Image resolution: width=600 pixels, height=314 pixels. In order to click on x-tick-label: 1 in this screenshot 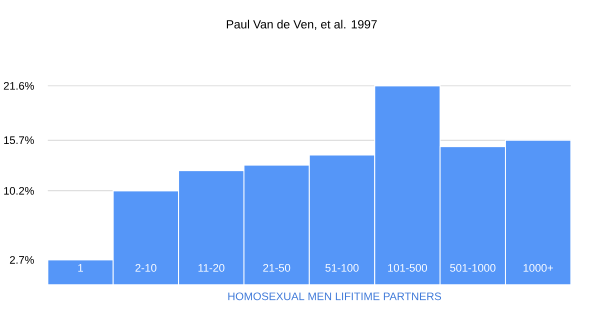, I will do `click(81, 268)`.